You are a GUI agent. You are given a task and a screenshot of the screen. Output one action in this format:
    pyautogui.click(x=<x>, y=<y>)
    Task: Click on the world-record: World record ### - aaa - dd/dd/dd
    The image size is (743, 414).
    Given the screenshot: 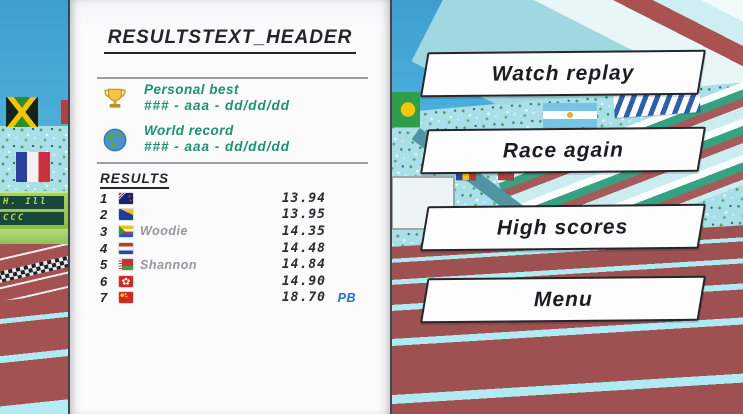 What is the action you would take?
    pyautogui.click(x=236, y=142)
    